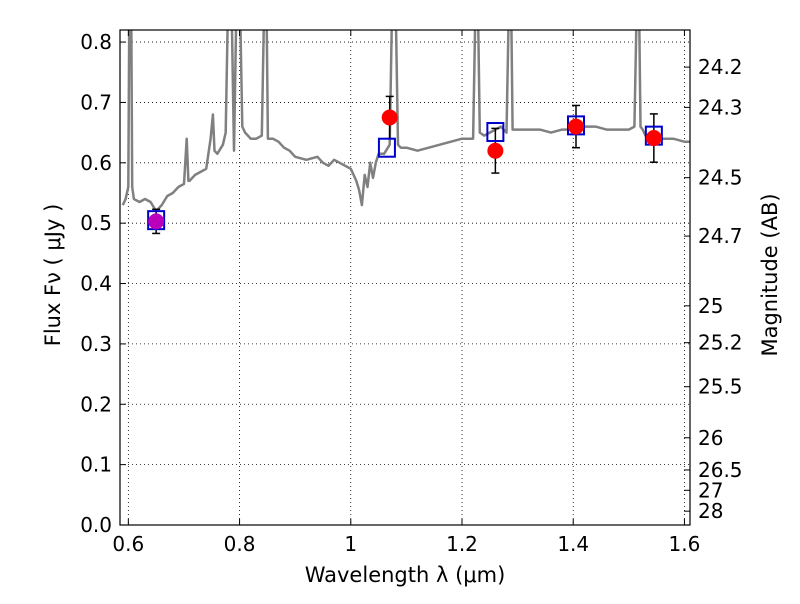 This screenshot has height=604, width=800. I want to click on y2-tick-label: 24.3, so click(720, 107).